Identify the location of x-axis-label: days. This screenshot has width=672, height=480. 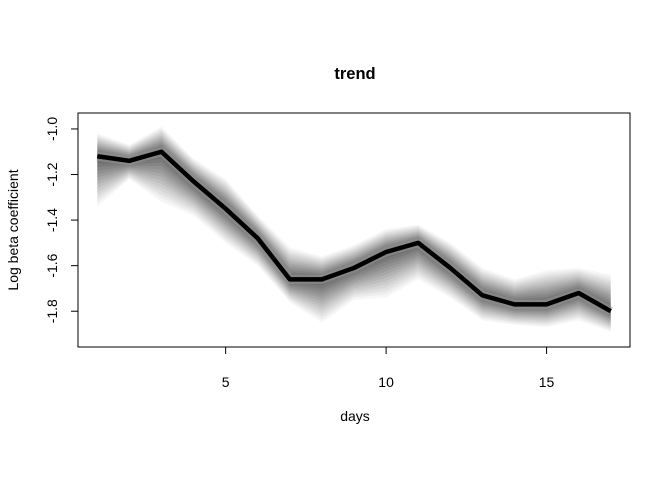
(355, 416).